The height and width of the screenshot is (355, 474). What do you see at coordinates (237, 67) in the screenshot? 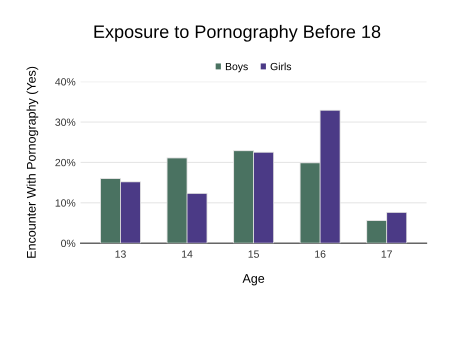
I see `legend-label: Boys` at bounding box center [237, 67].